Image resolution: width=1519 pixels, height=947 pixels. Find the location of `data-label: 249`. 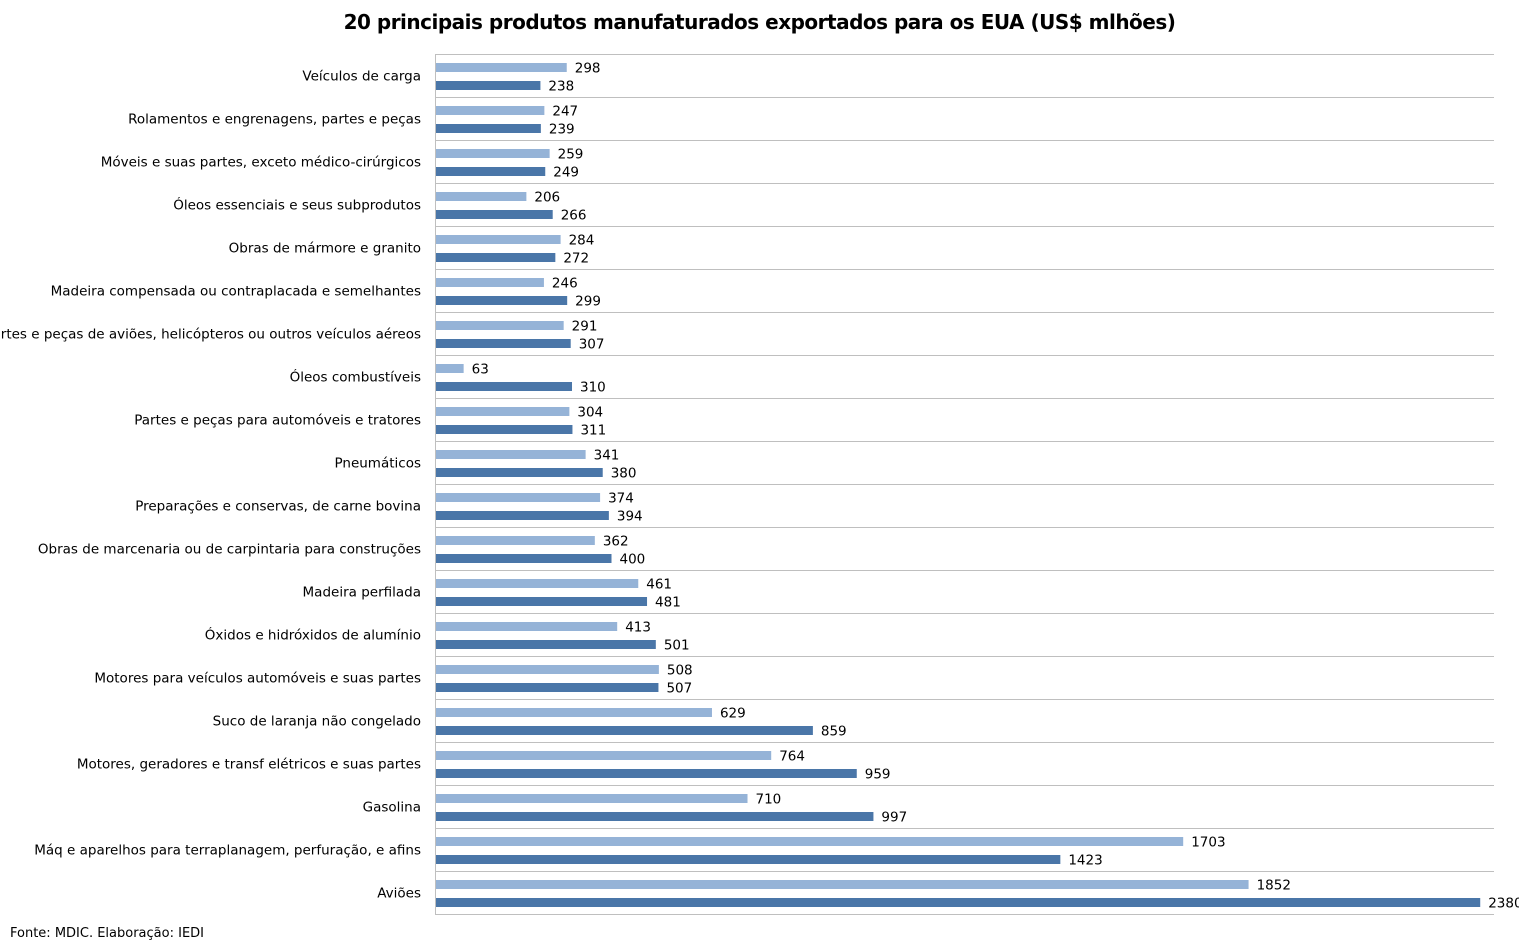

data-label: 249 is located at coordinates (566, 173).